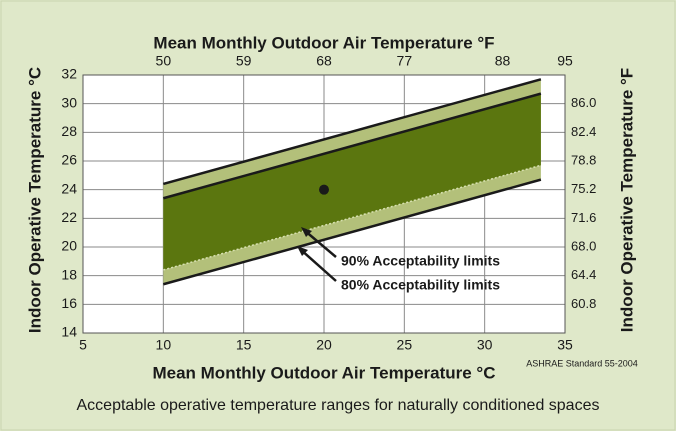 The height and width of the screenshot is (431, 676). What do you see at coordinates (583, 131) in the screenshot?
I see `y2-tick-label: 82.4` at bounding box center [583, 131].